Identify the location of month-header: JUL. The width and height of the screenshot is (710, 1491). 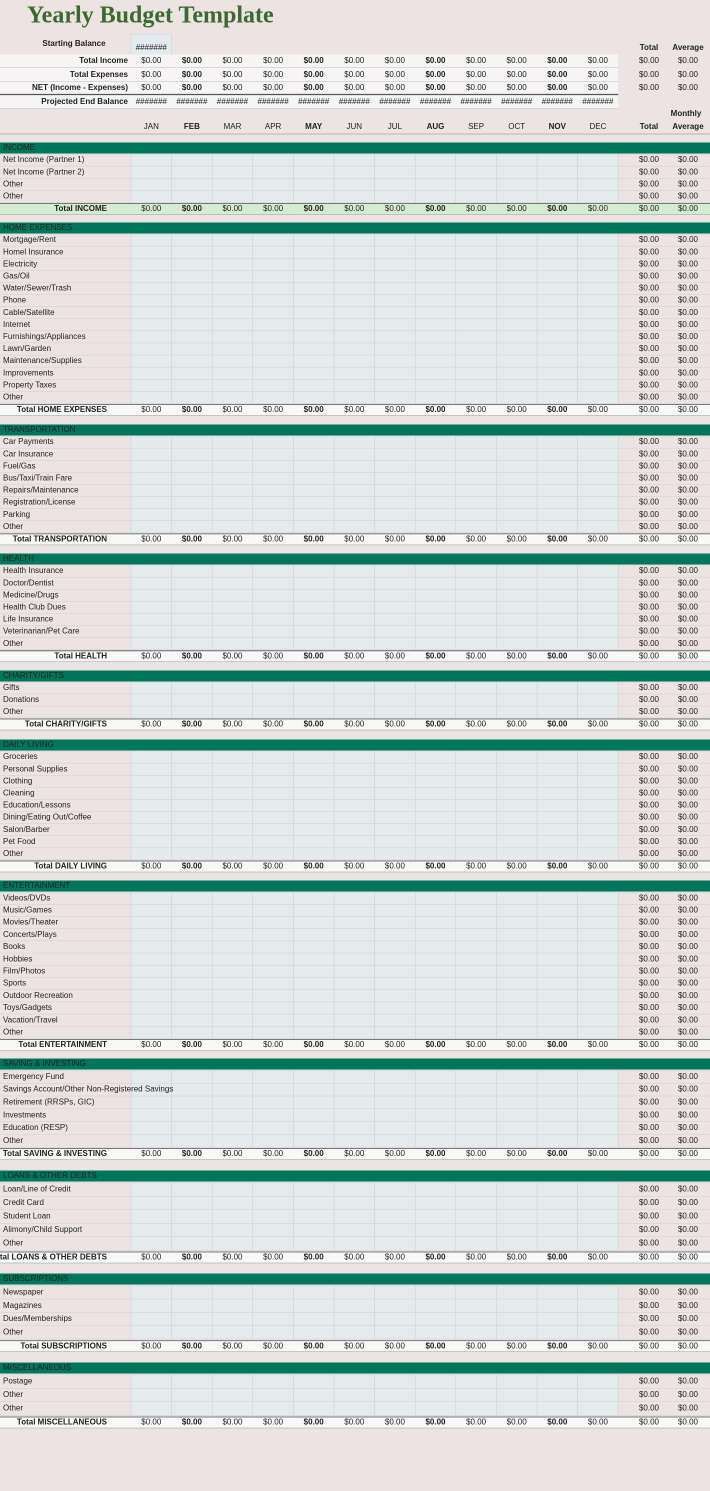
(395, 126).